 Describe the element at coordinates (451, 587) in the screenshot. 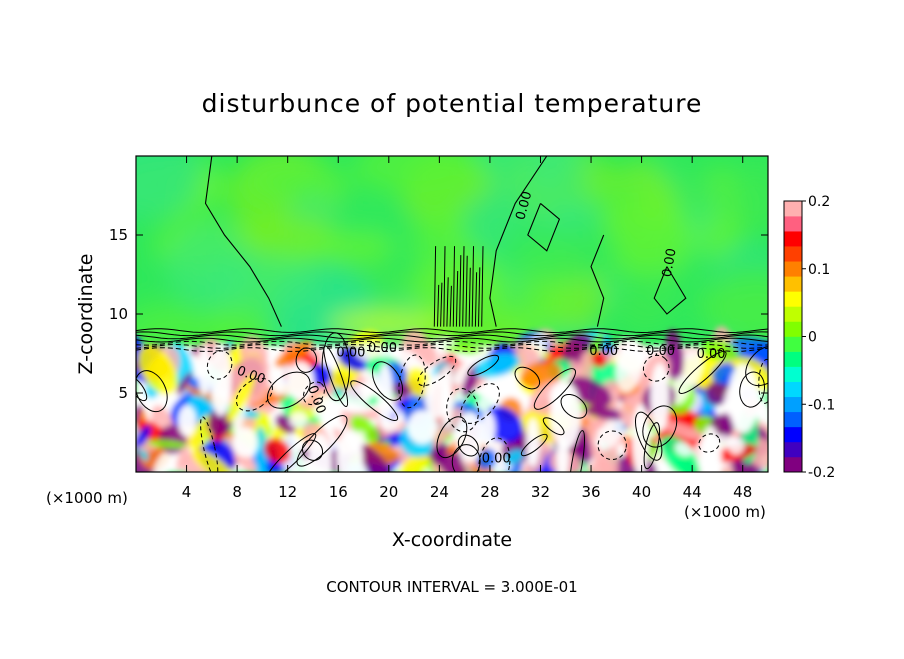

I see `contour-interval-note: CONTOUR INTERVAL = 3.000E-01` at that location.